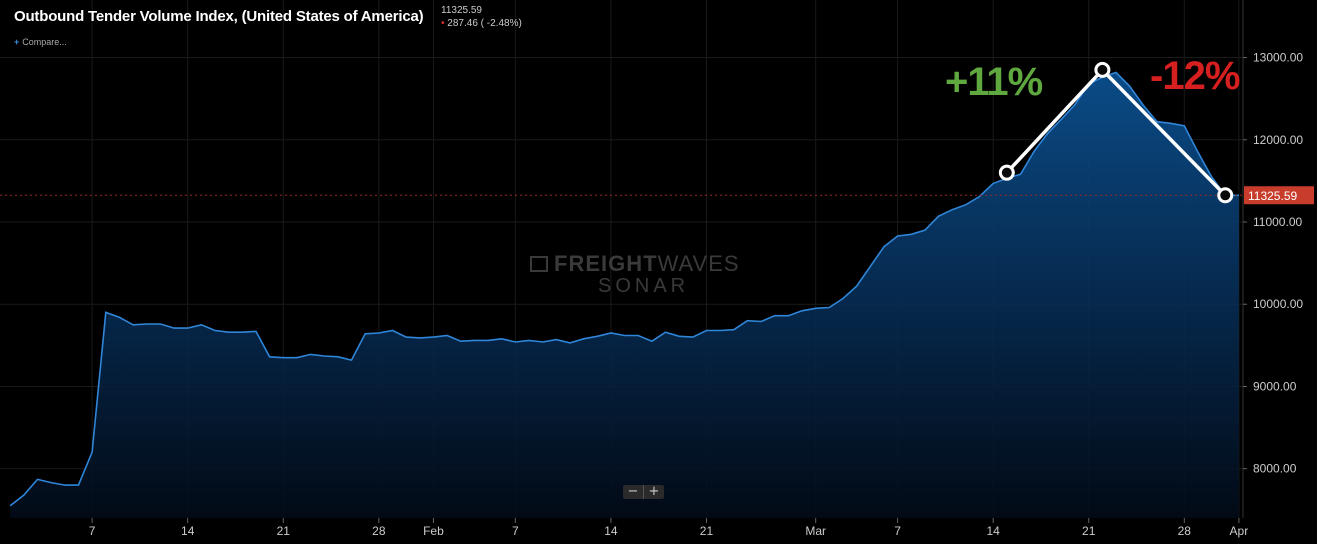  What do you see at coordinates (1116, 132) in the screenshot?
I see `annotation-path` at bounding box center [1116, 132].